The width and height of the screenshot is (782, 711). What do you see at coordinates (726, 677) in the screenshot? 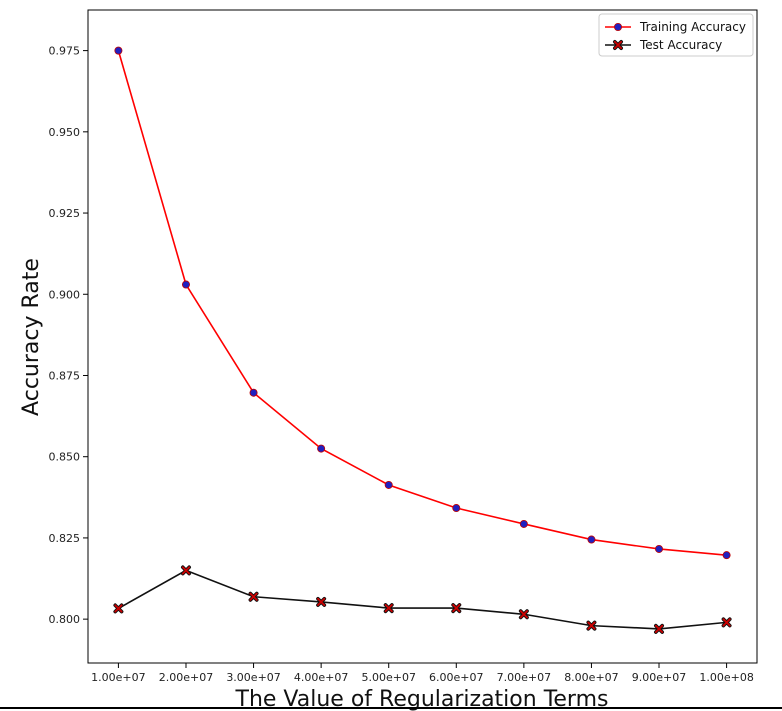
I see `x-tick-label: 1.00e+08` at bounding box center [726, 677].